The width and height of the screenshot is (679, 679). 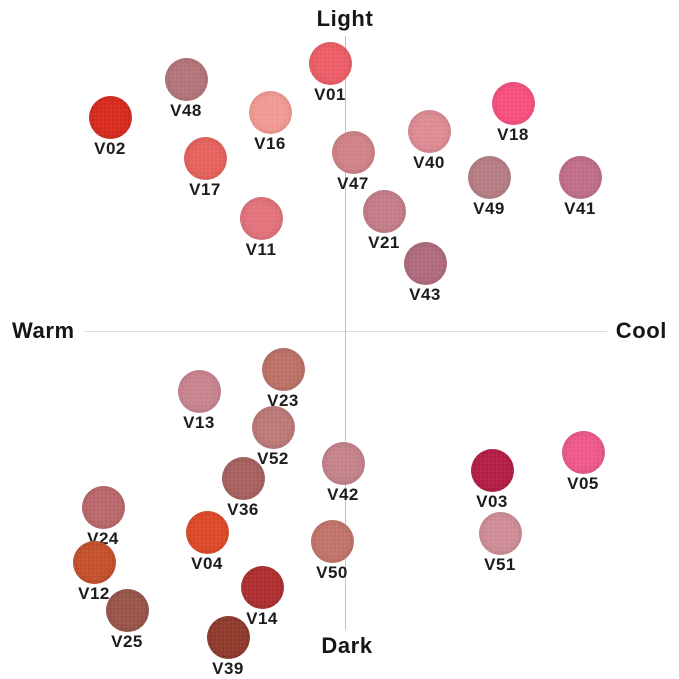 What do you see at coordinates (283, 400) in the screenshot?
I see `shade-label: V23` at bounding box center [283, 400].